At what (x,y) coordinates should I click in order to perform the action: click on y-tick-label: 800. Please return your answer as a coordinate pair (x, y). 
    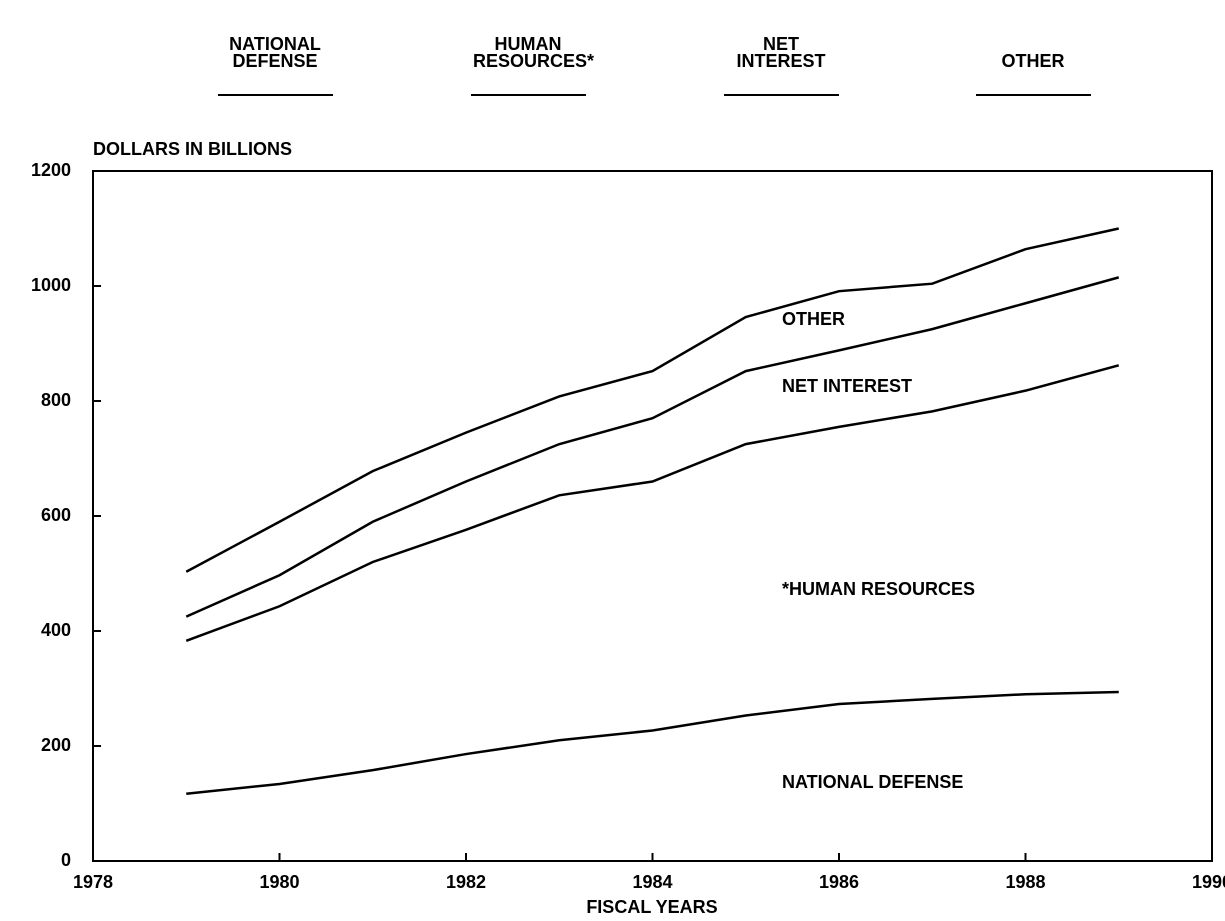
    Looking at the image, I should click on (56, 400).